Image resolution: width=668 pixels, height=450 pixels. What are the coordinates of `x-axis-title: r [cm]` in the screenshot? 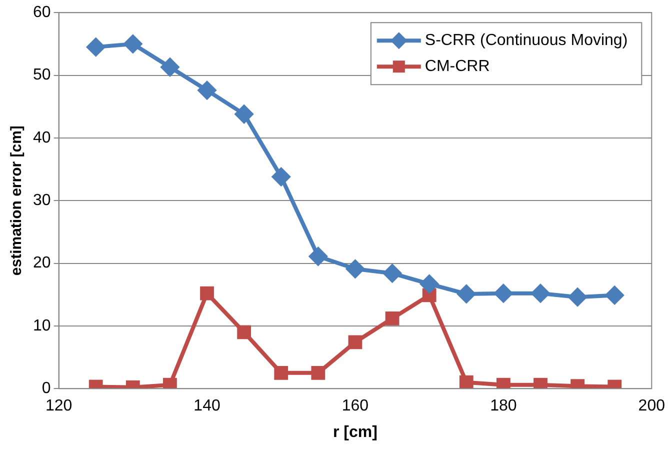 It's located at (355, 432).